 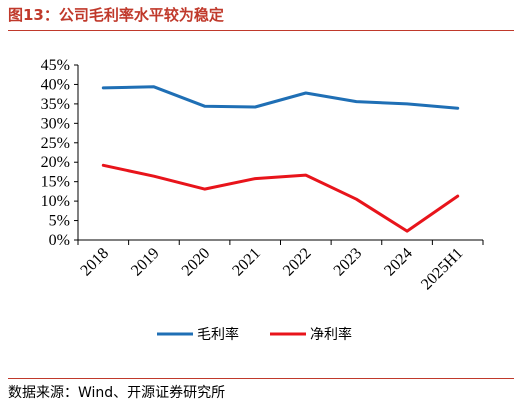 I want to click on legend: 毛利率 净利率, so click(x=254, y=334).